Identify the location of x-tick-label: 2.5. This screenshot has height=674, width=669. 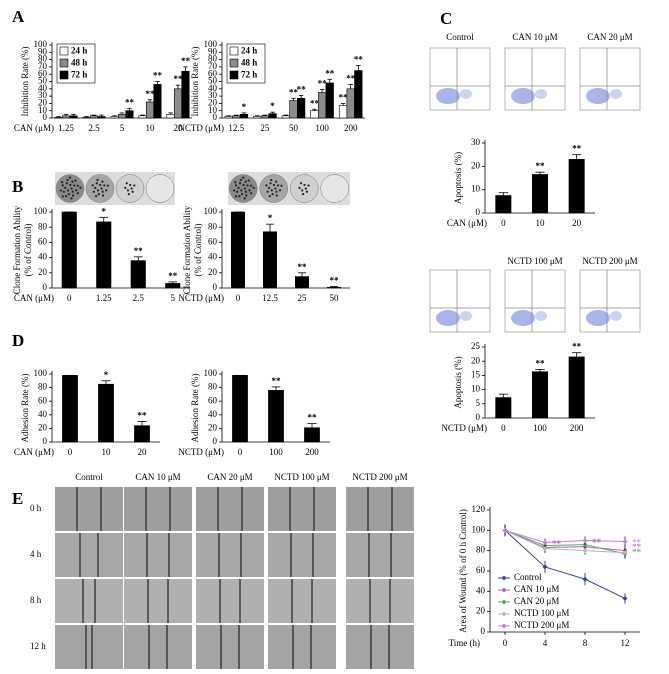
(94, 128).